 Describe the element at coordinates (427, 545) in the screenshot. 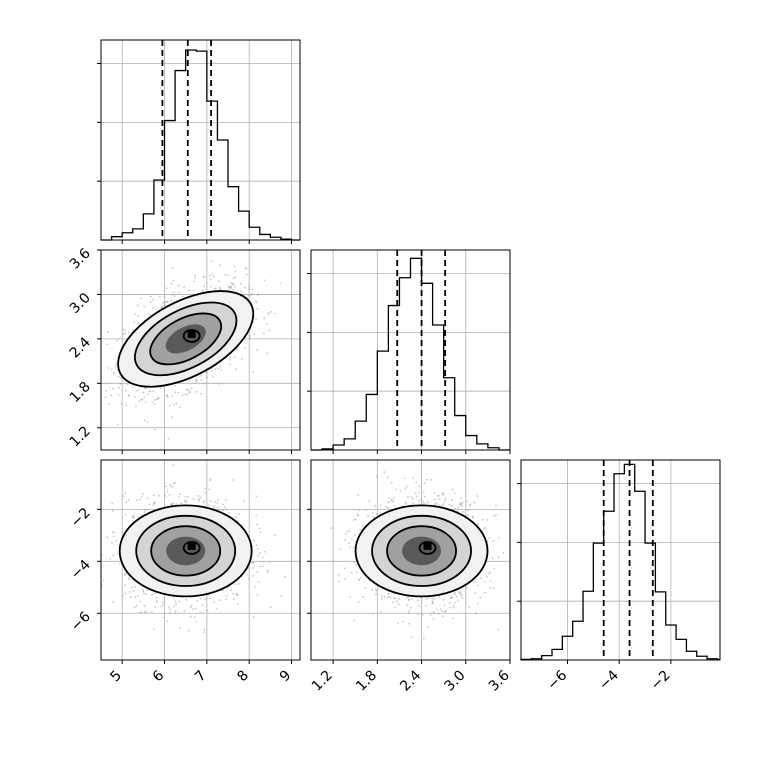

I see `density-peak` at that location.